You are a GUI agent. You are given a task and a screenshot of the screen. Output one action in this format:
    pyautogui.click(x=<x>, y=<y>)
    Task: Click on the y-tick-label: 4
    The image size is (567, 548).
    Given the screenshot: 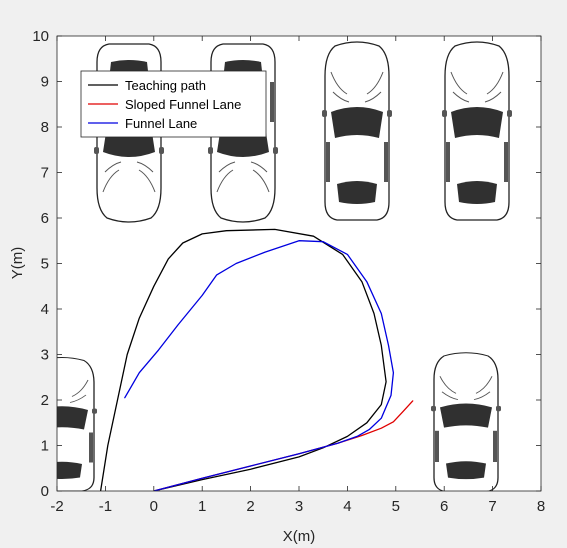 What is the action you would take?
    pyautogui.click(x=45, y=309)
    